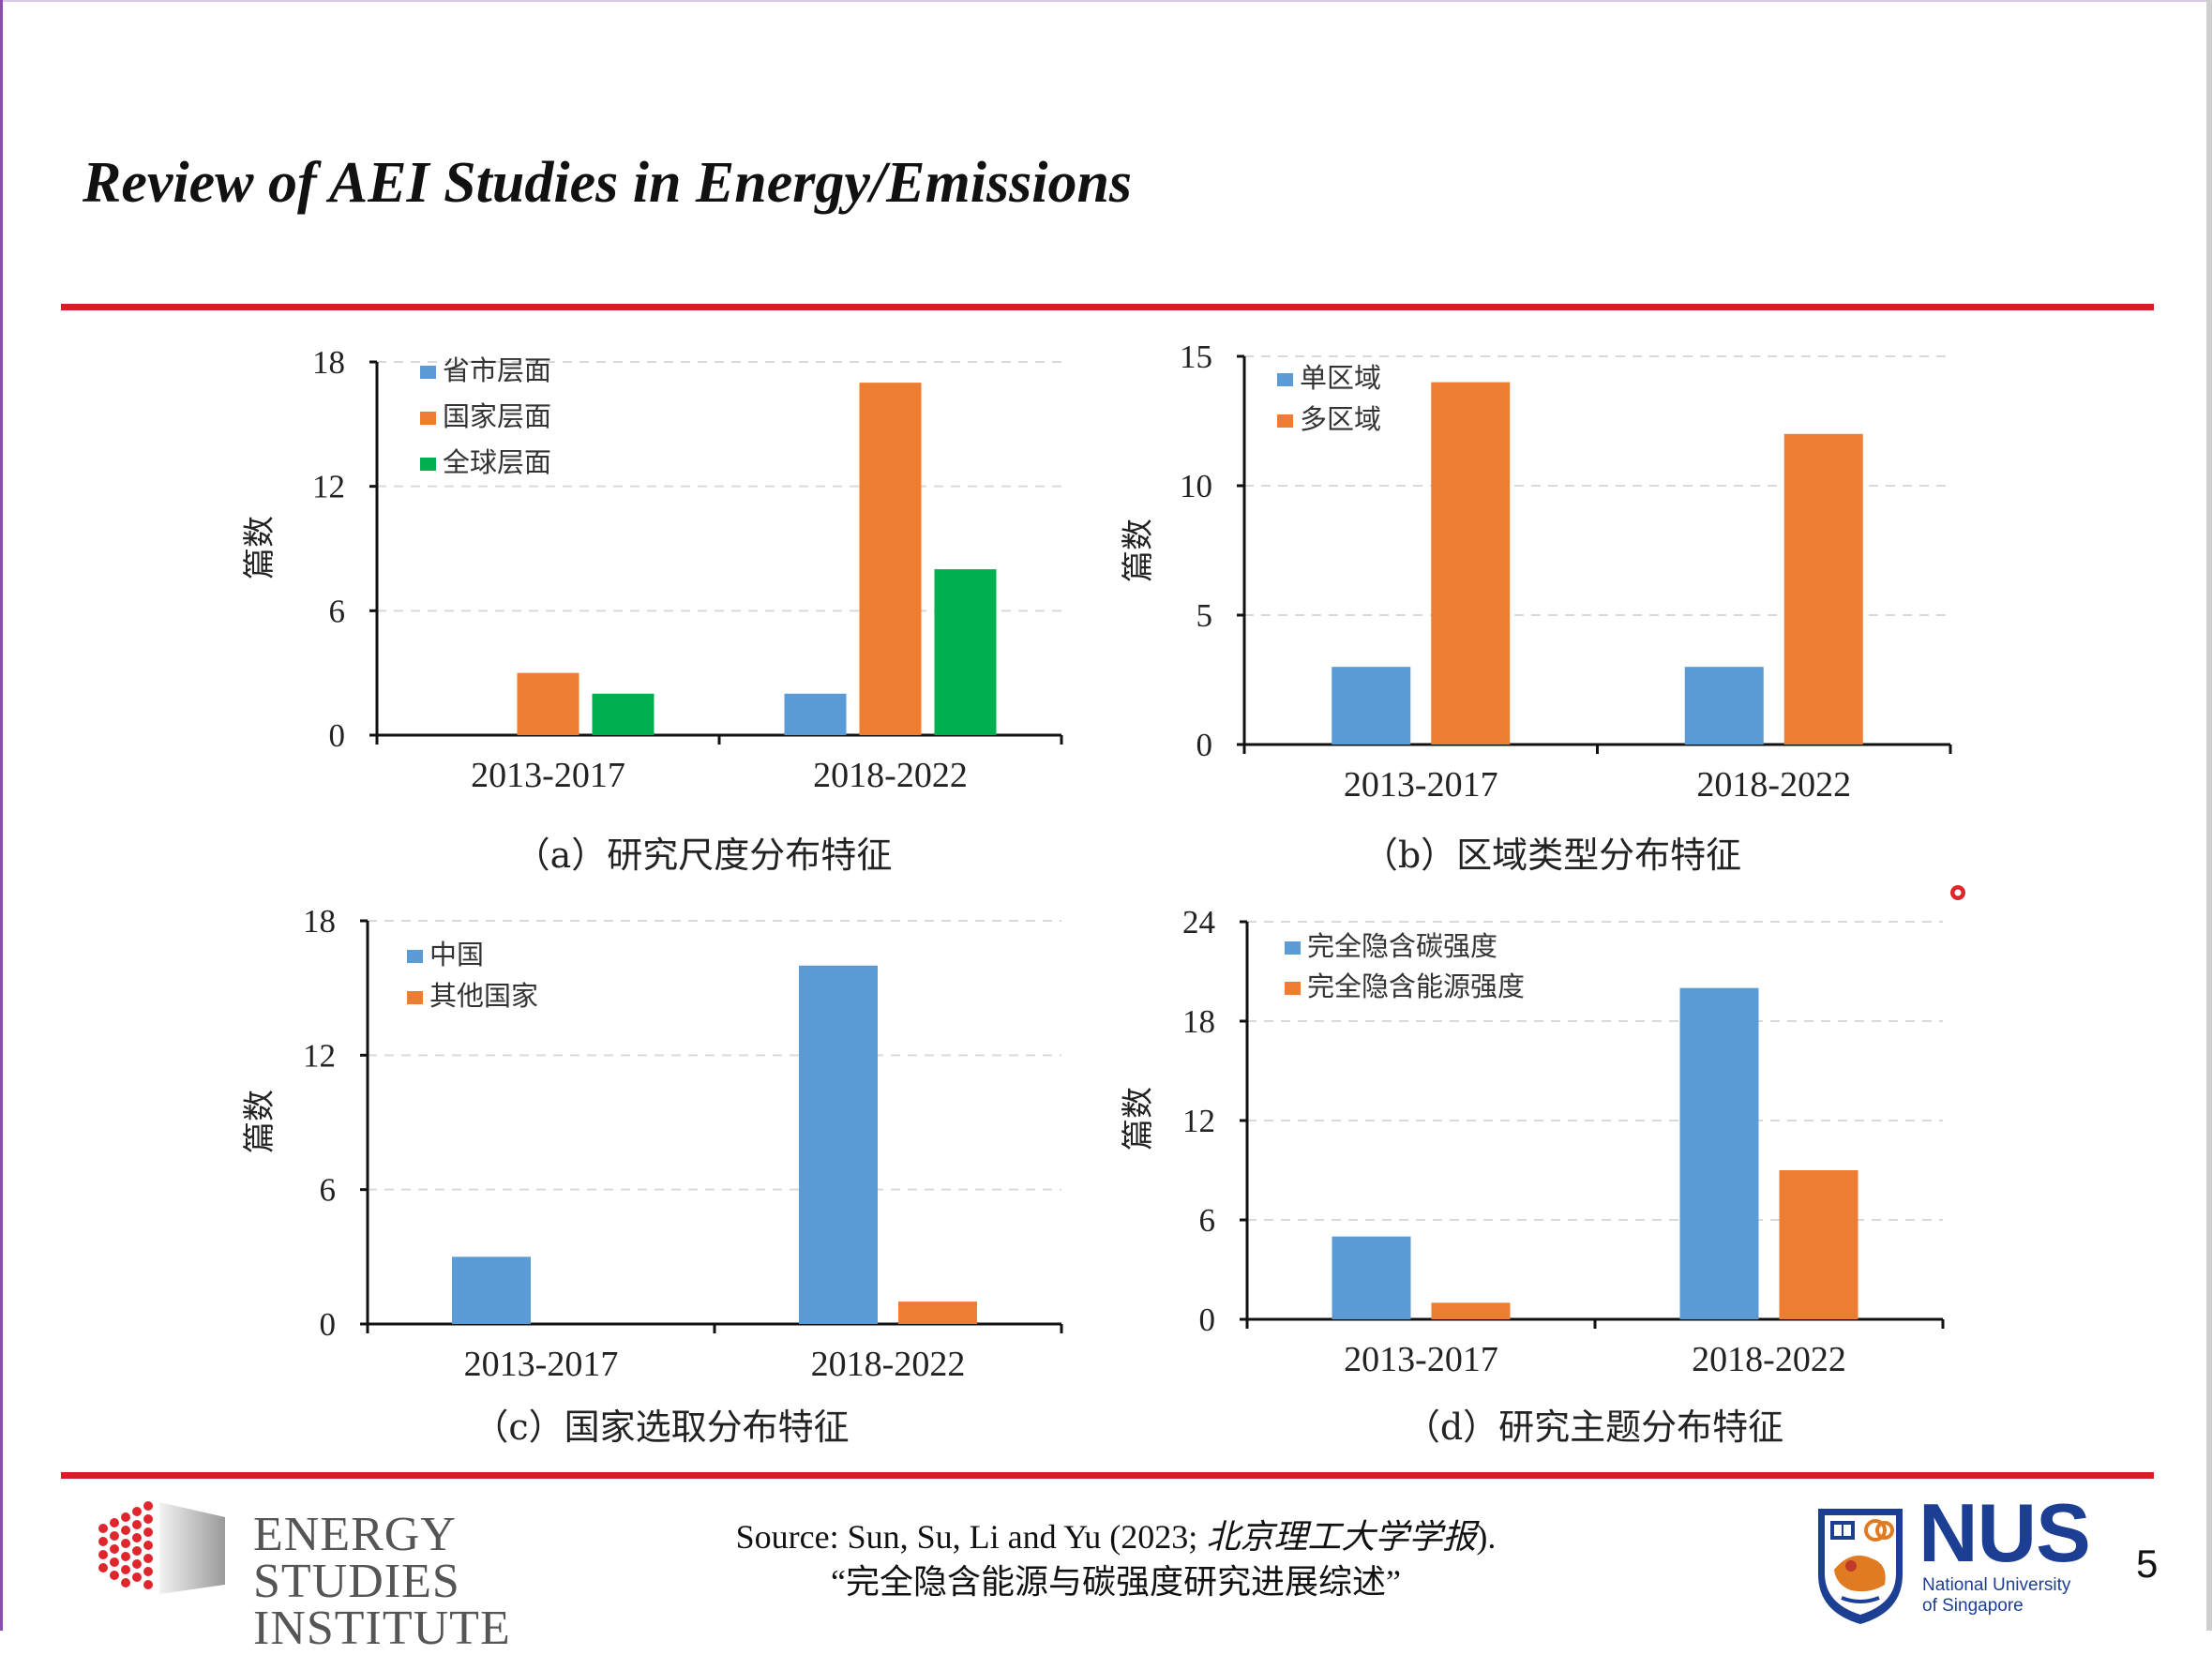  Describe the element at coordinates (1860, 1566) in the screenshot. I see `nus-crest-icon` at that location.